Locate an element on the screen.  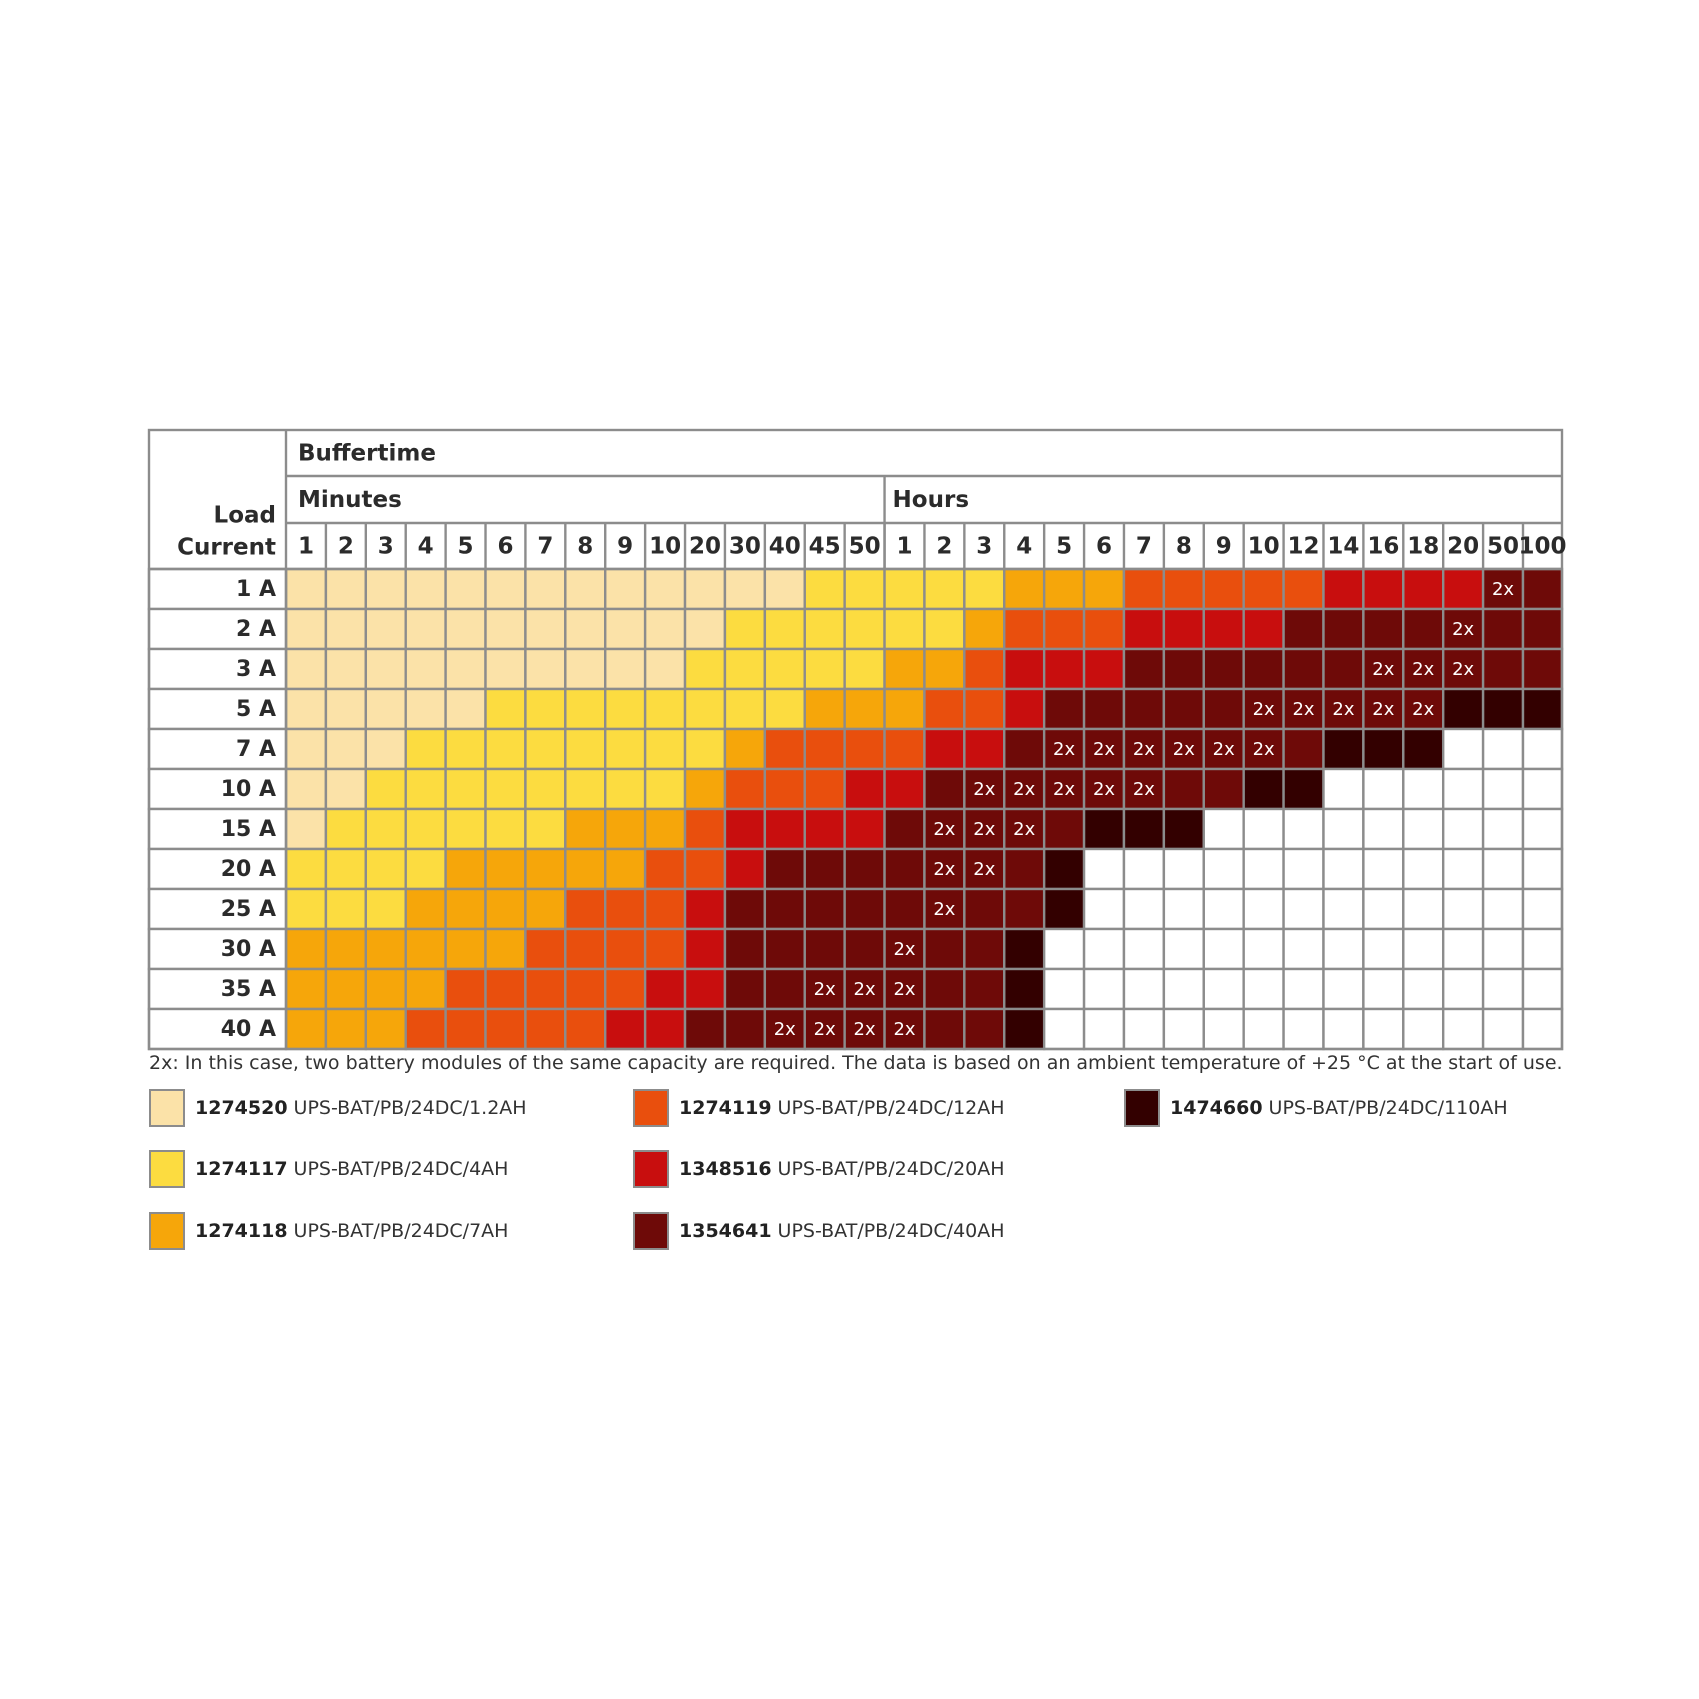
row-label: 25 A is located at coordinates (248, 909).